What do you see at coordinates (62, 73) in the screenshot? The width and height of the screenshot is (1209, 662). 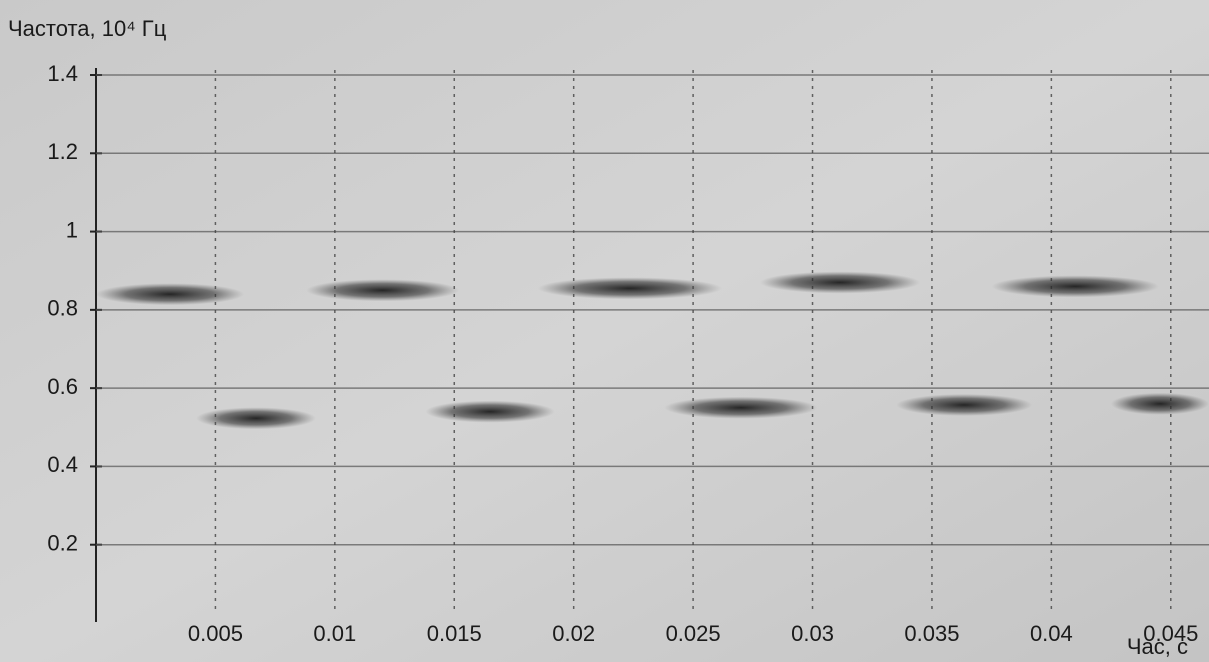 I see `y-tick-label: 1.4` at bounding box center [62, 73].